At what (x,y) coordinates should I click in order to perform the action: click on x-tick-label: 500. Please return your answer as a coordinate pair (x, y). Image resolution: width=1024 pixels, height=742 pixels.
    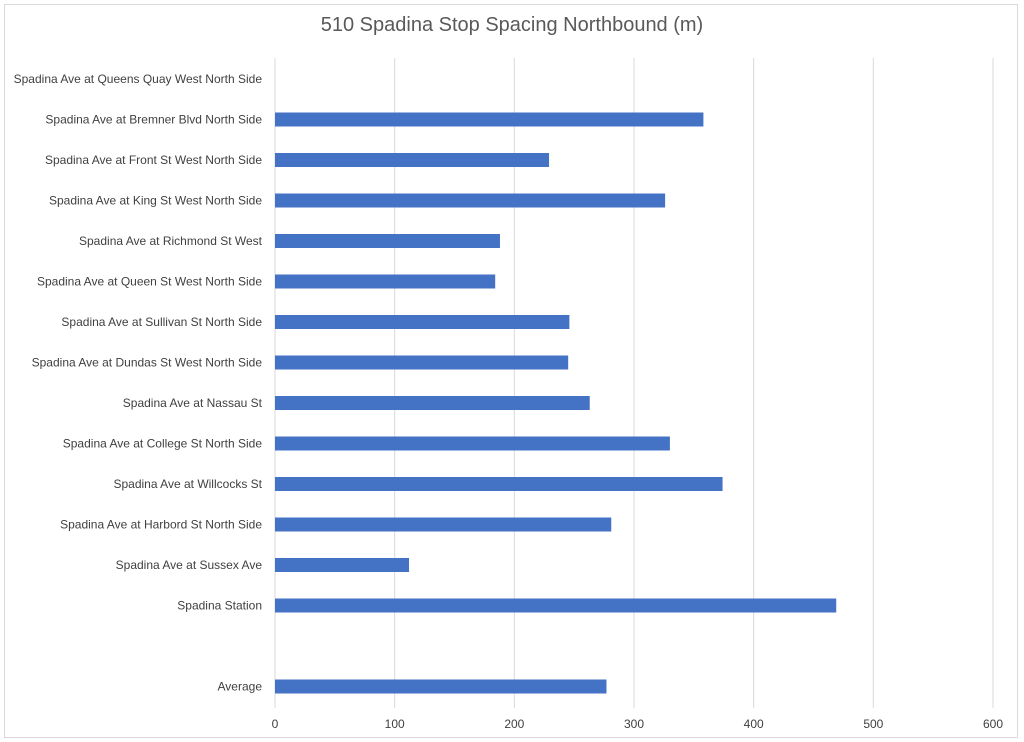
    Looking at the image, I should click on (873, 724).